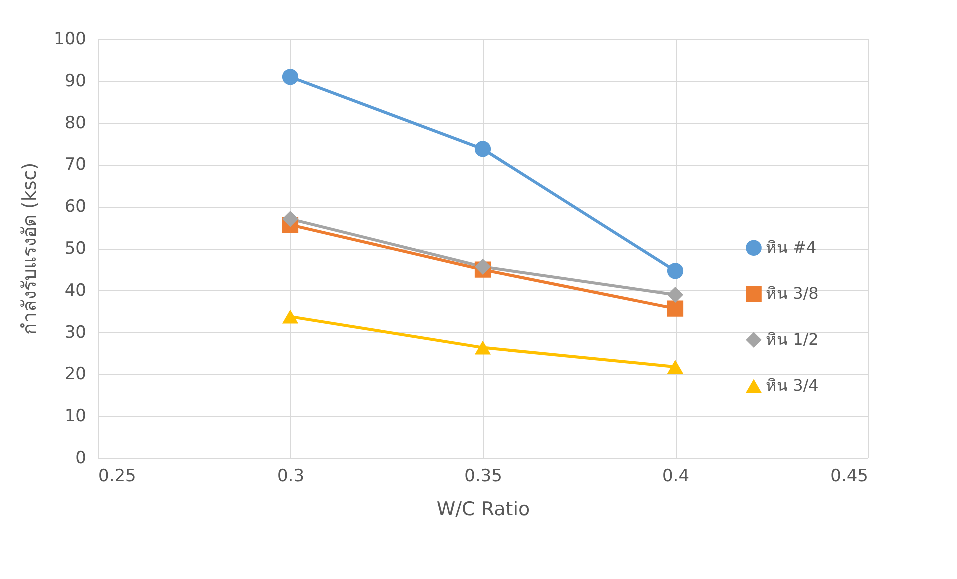  I want to click on y-tick-label: 20, so click(75, 374).